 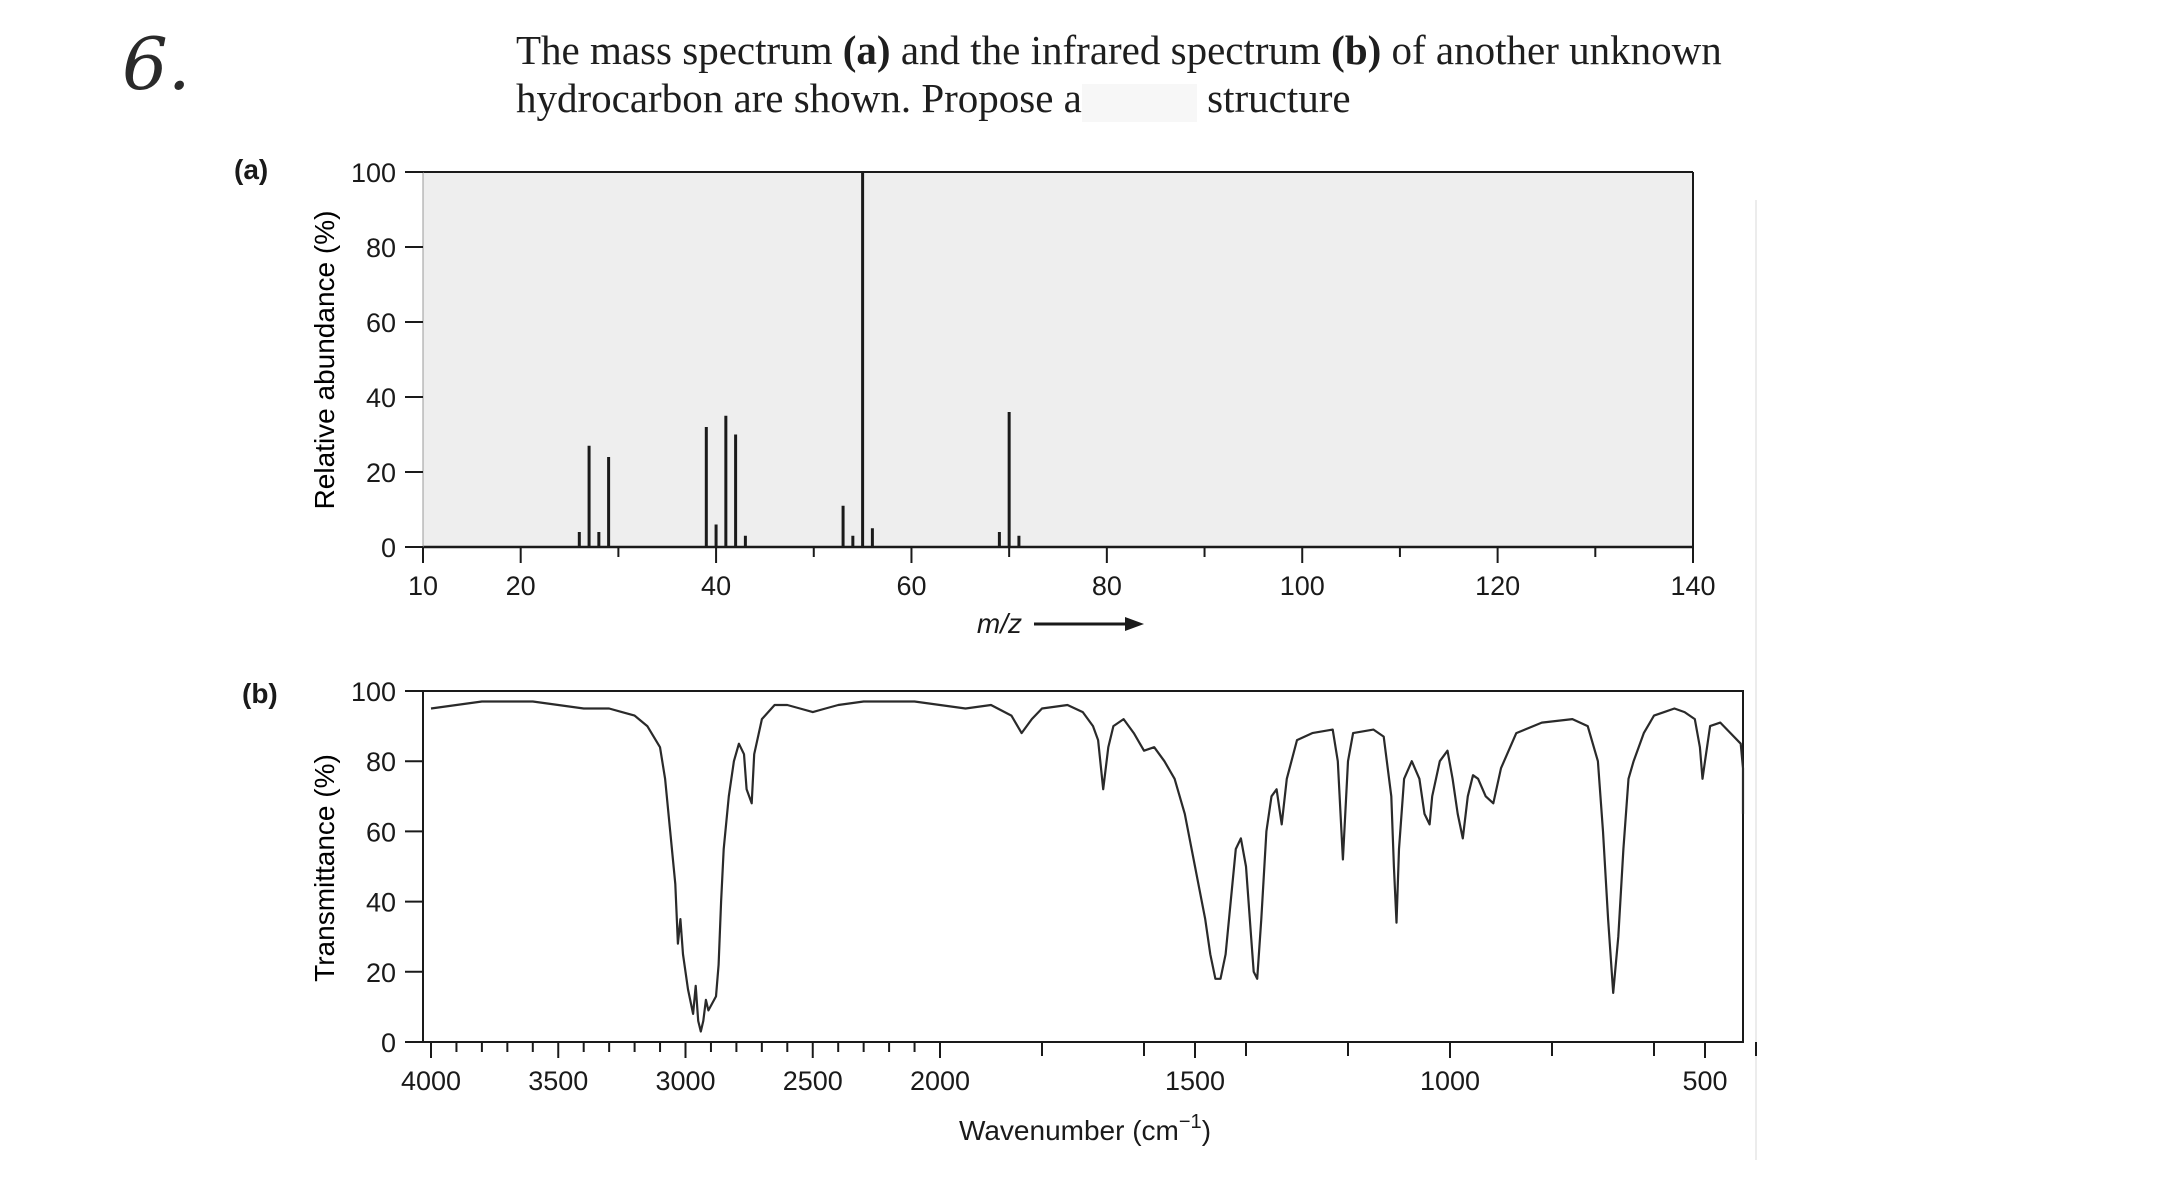 What do you see at coordinates (1497, 586) in the screenshot?
I see `ms-x-tick-label: 120` at bounding box center [1497, 586].